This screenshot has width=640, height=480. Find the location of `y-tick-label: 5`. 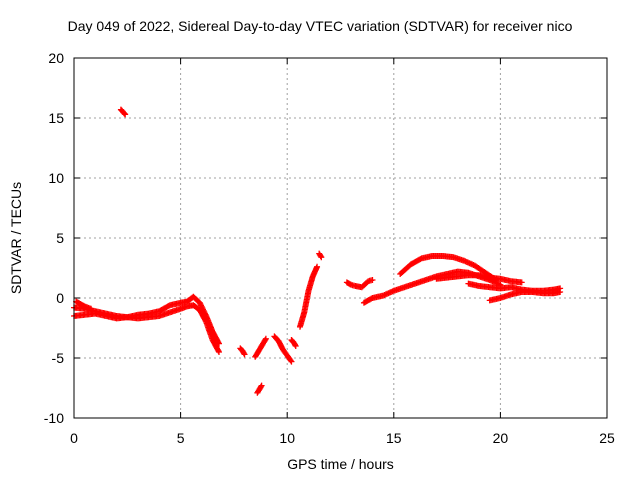

y-tick-label: 5 is located at coordinates (60, 238).